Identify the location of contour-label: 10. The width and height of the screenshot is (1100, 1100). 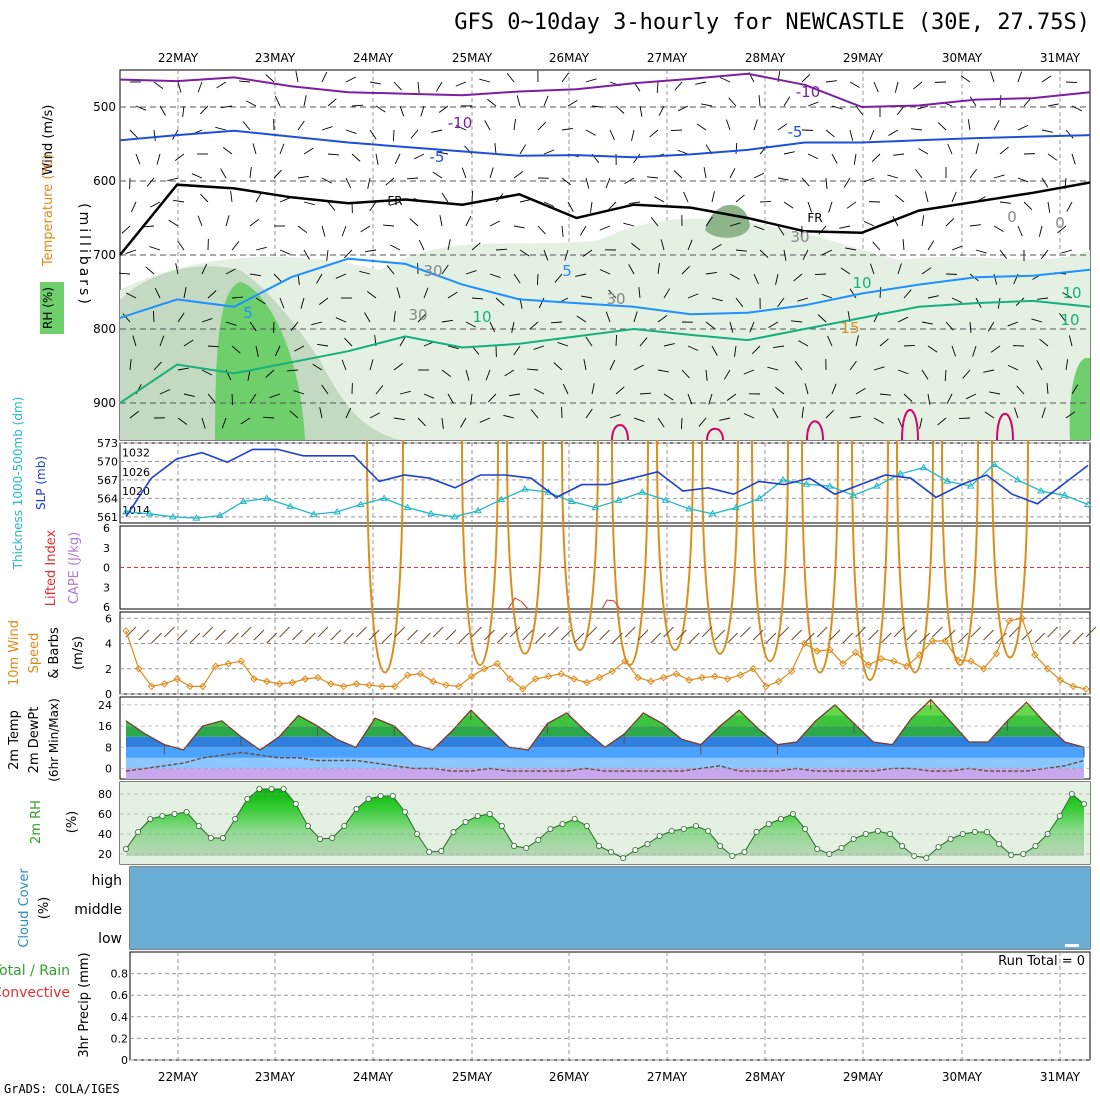
(1071, 293).